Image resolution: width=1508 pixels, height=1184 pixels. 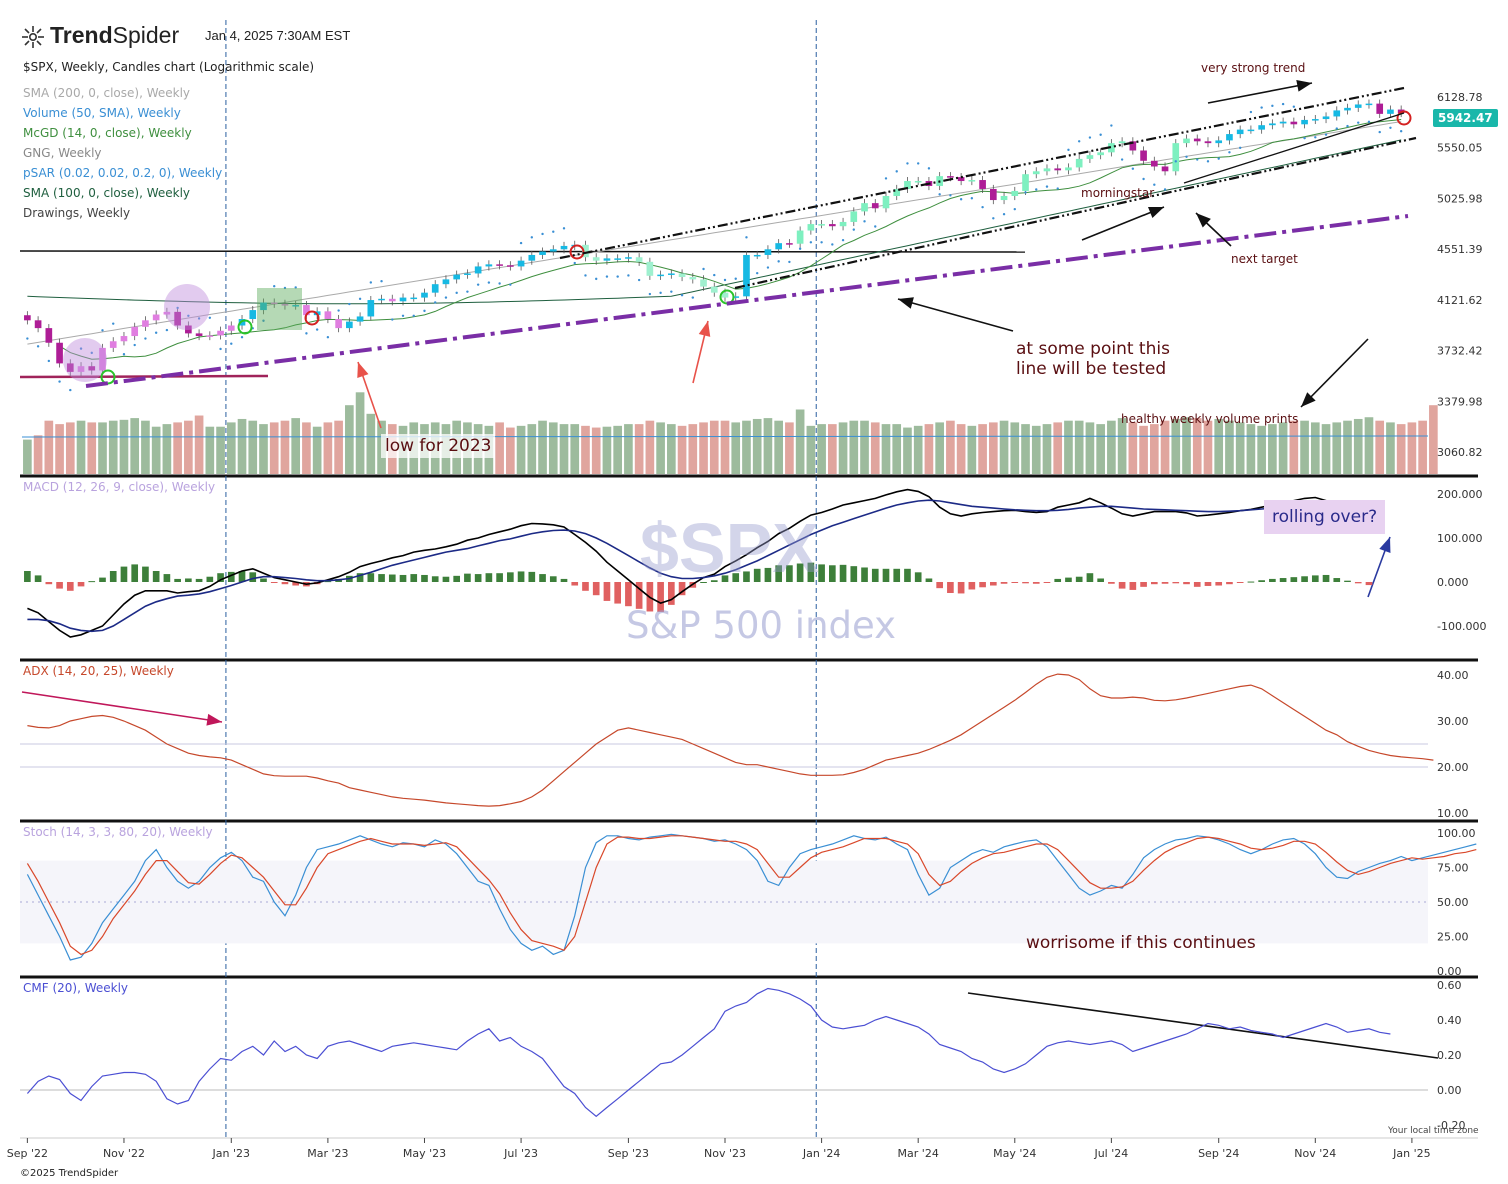 I want to click on price-tick-label: 6128.78, so click(x=1460, y=97).